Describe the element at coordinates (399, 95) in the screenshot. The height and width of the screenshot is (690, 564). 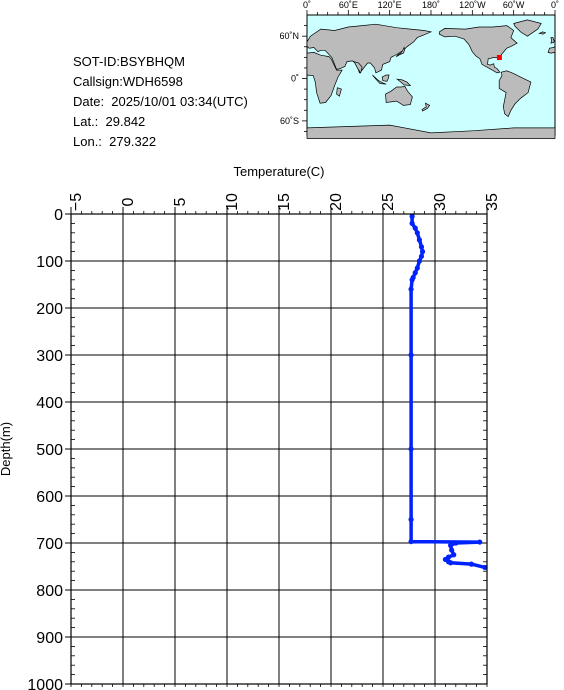
I see `land-australia` at that location.